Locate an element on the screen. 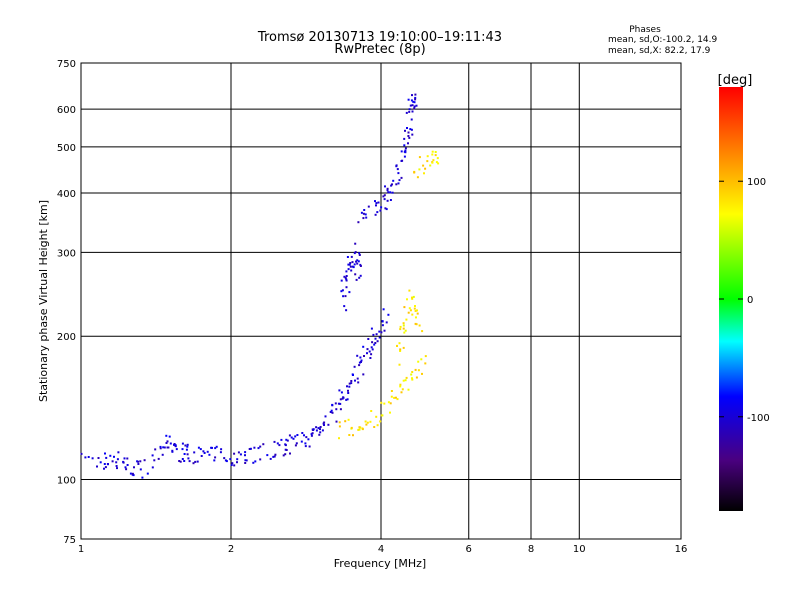  phase-box-line-o: mean, sd,O:-100.2, 14.9 is located at coordinates (663, 40).